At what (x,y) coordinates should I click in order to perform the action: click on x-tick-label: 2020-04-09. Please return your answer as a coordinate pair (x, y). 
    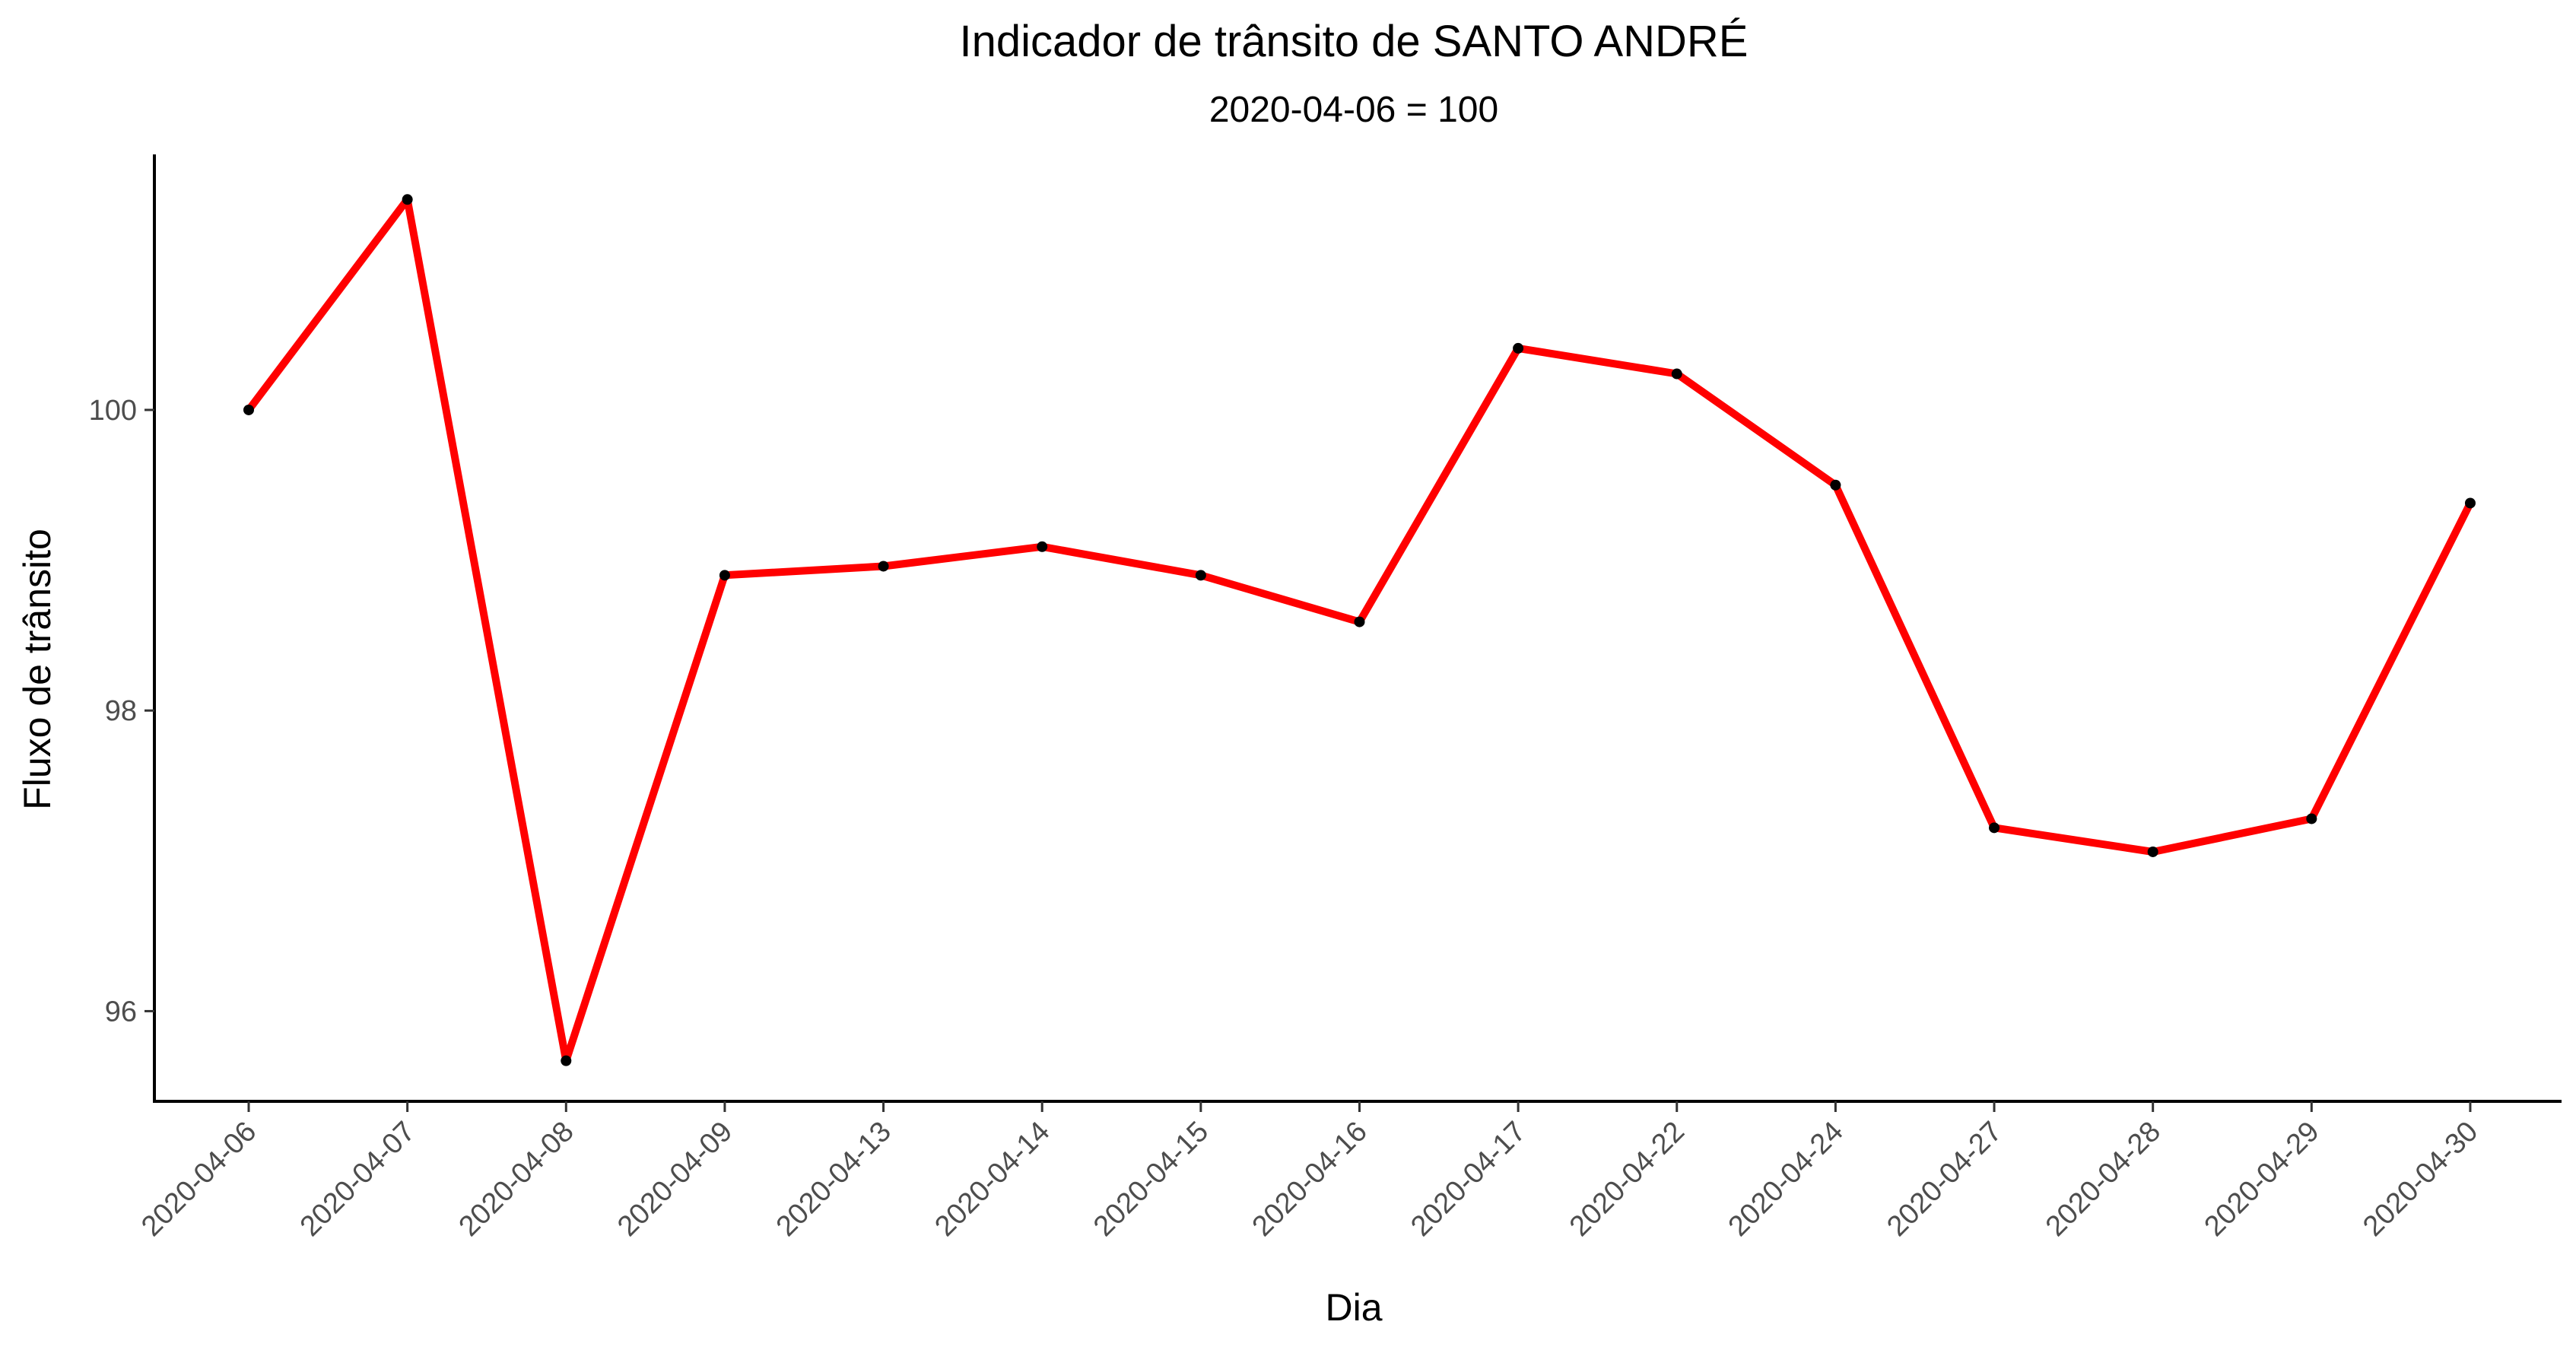
    Looking at the image, I should click on (674, 1180).